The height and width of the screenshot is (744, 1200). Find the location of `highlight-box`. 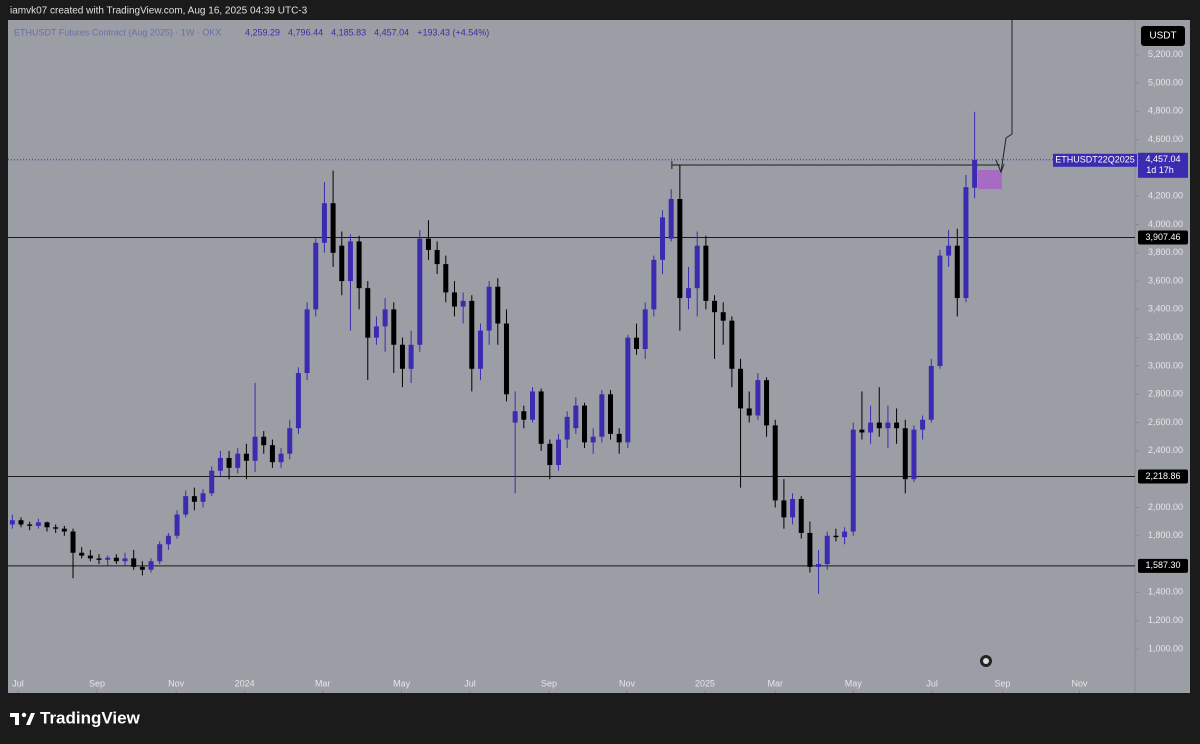

highlight-box is located at coordinates (990, 179).